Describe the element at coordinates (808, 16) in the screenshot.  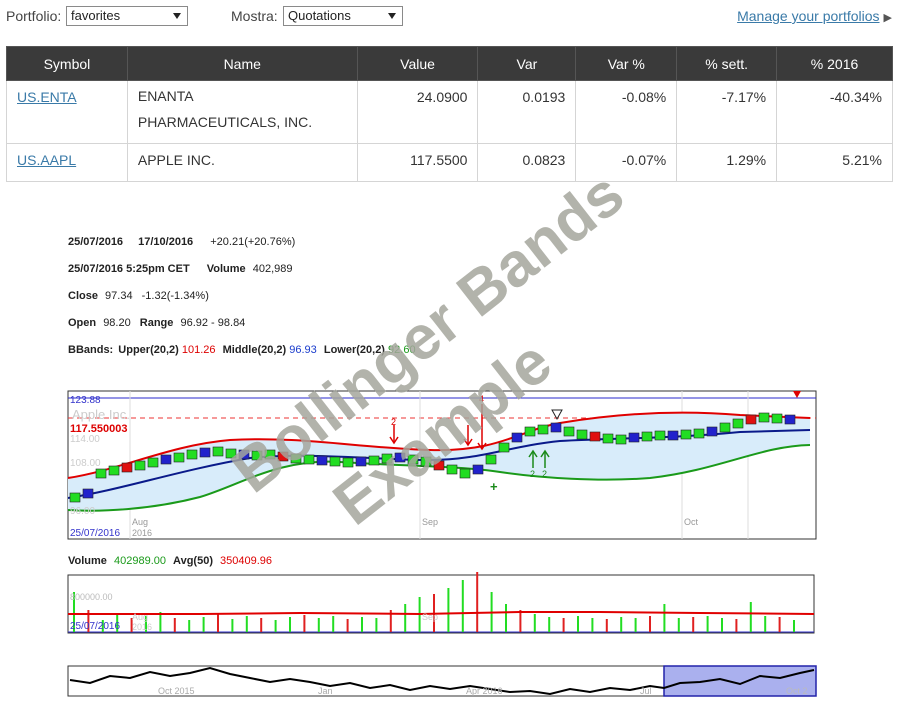
I see `manage-portfolios-label: Manage your portfolios` at that location.